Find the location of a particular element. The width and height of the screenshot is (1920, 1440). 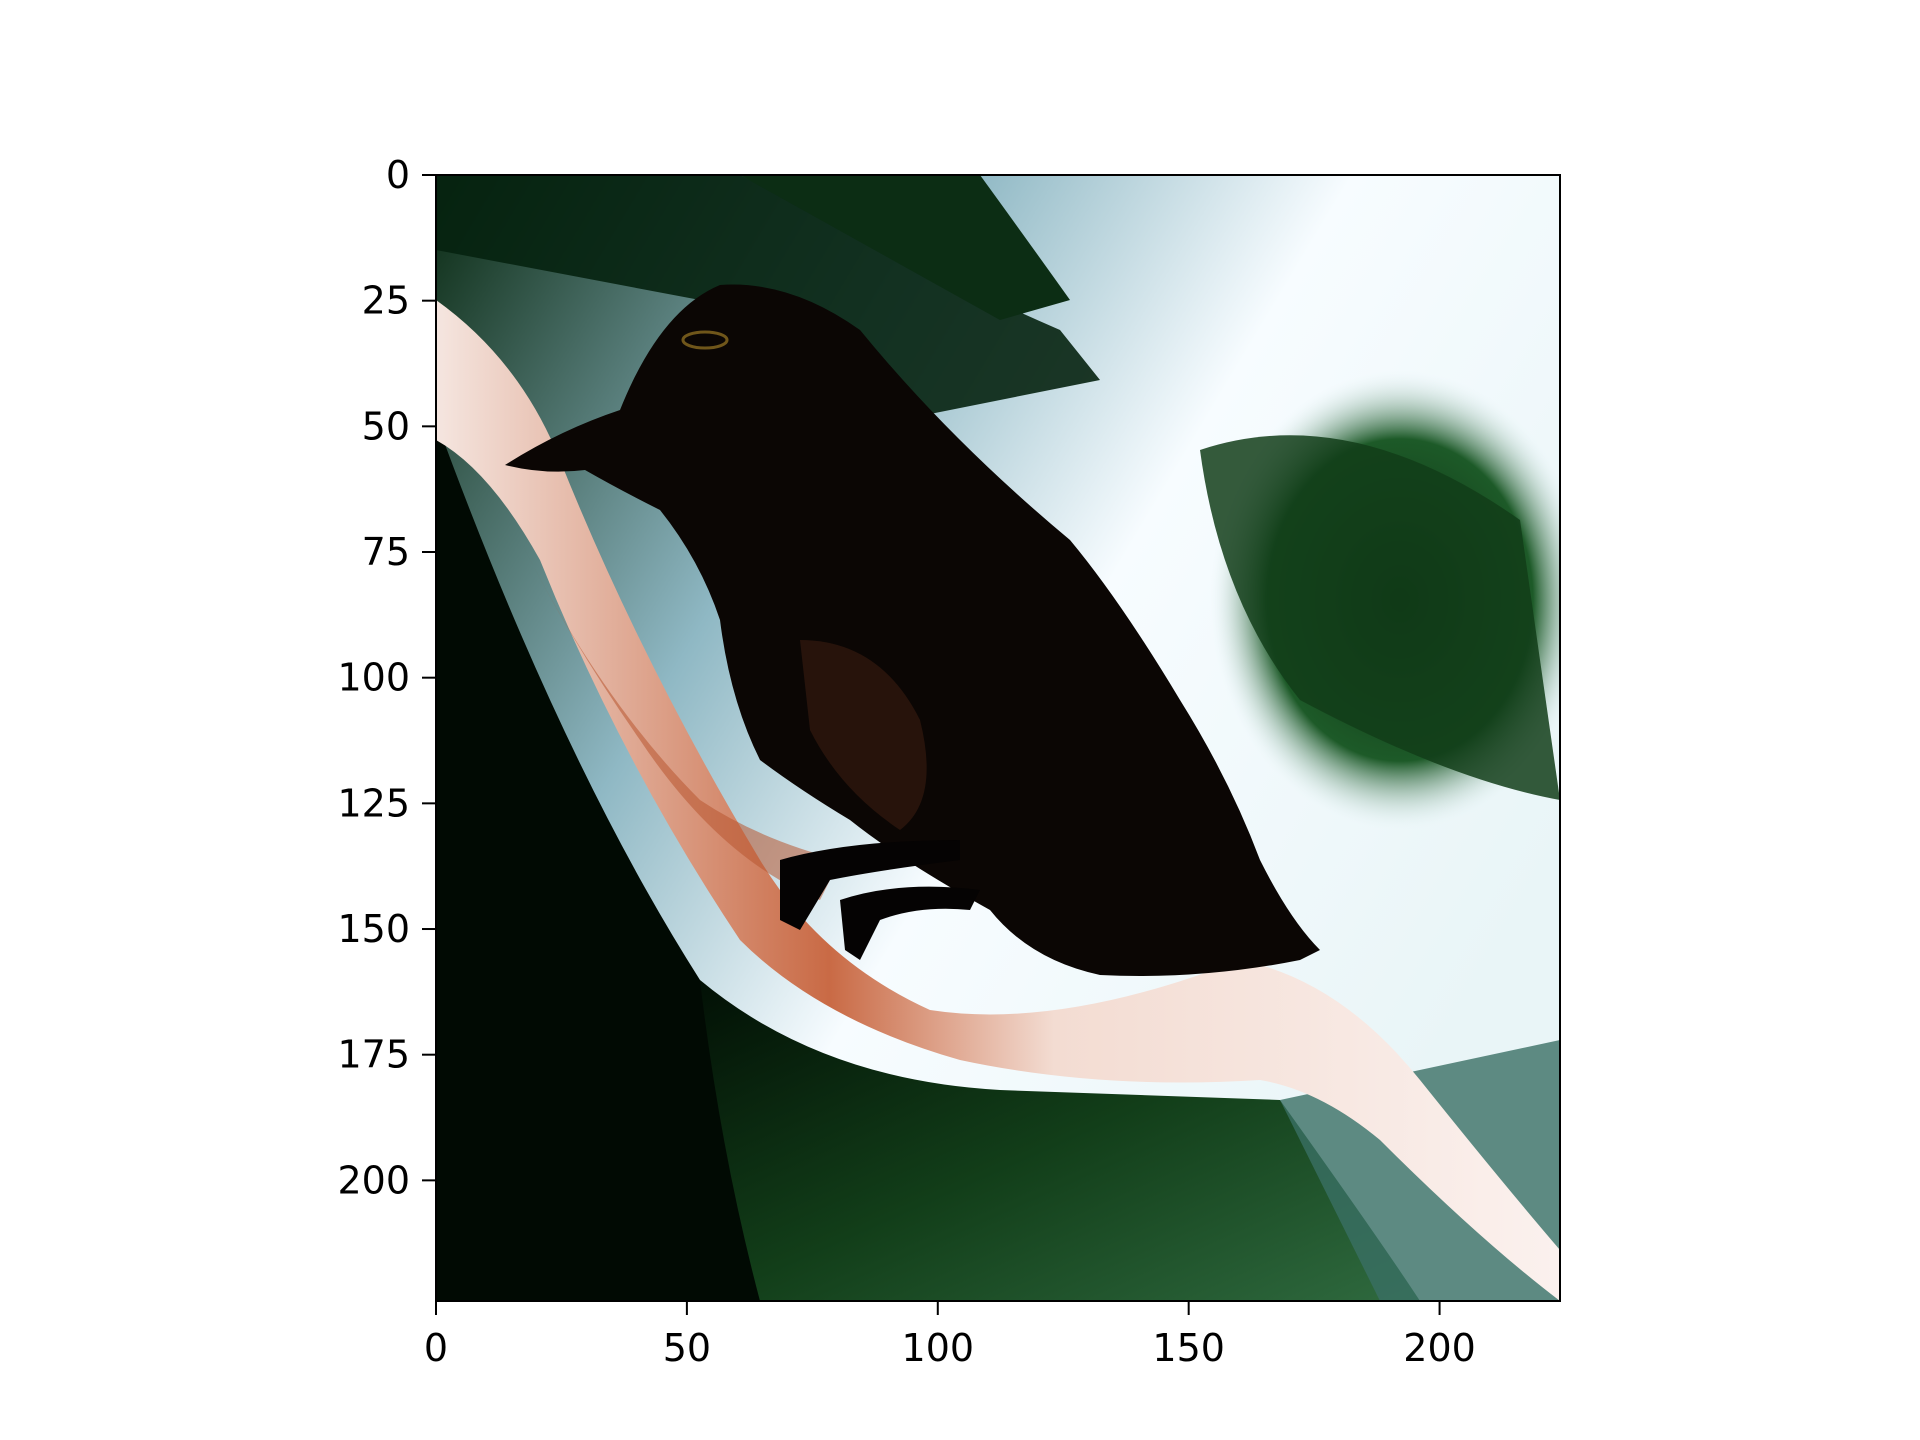

x-tick-label: 0 is located at coordinates (436, 1348).